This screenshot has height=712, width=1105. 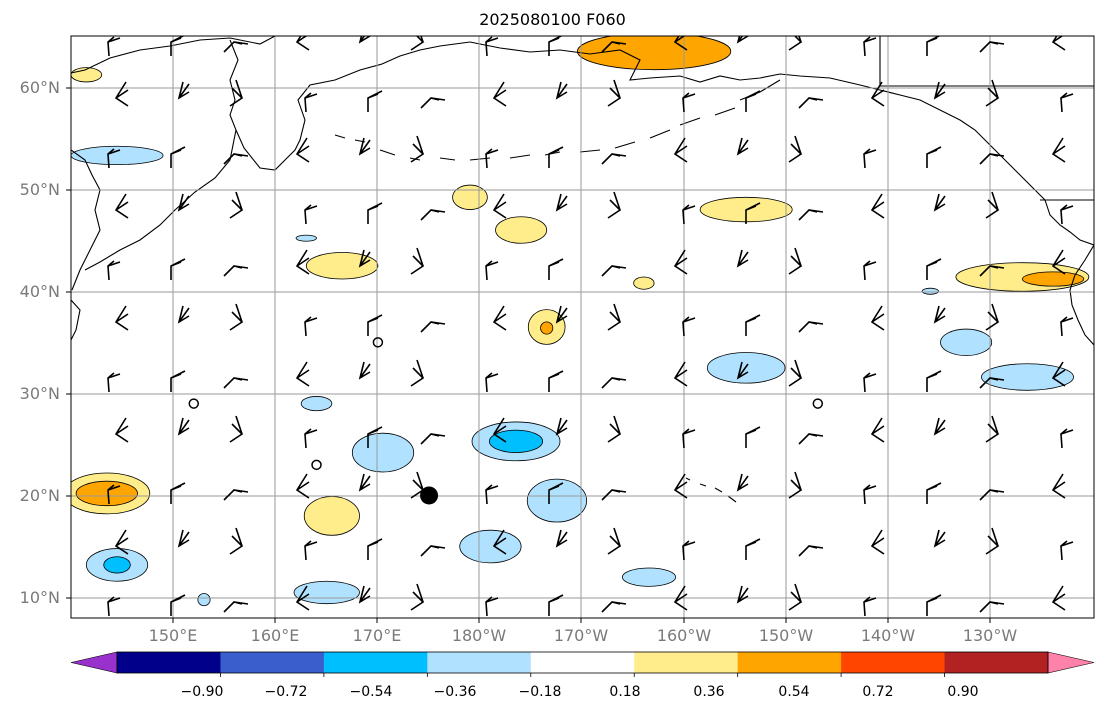 I want to click on colorbar-tick-label: 0.36, so click(x=709, y=692).